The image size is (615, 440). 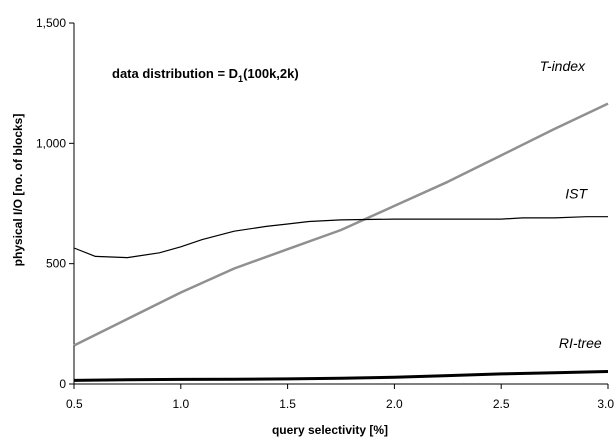 What do you see at coordinates (62, 384) in the screenshot?
I see `y-tick-label: 0` at bounding box center [62, 384].